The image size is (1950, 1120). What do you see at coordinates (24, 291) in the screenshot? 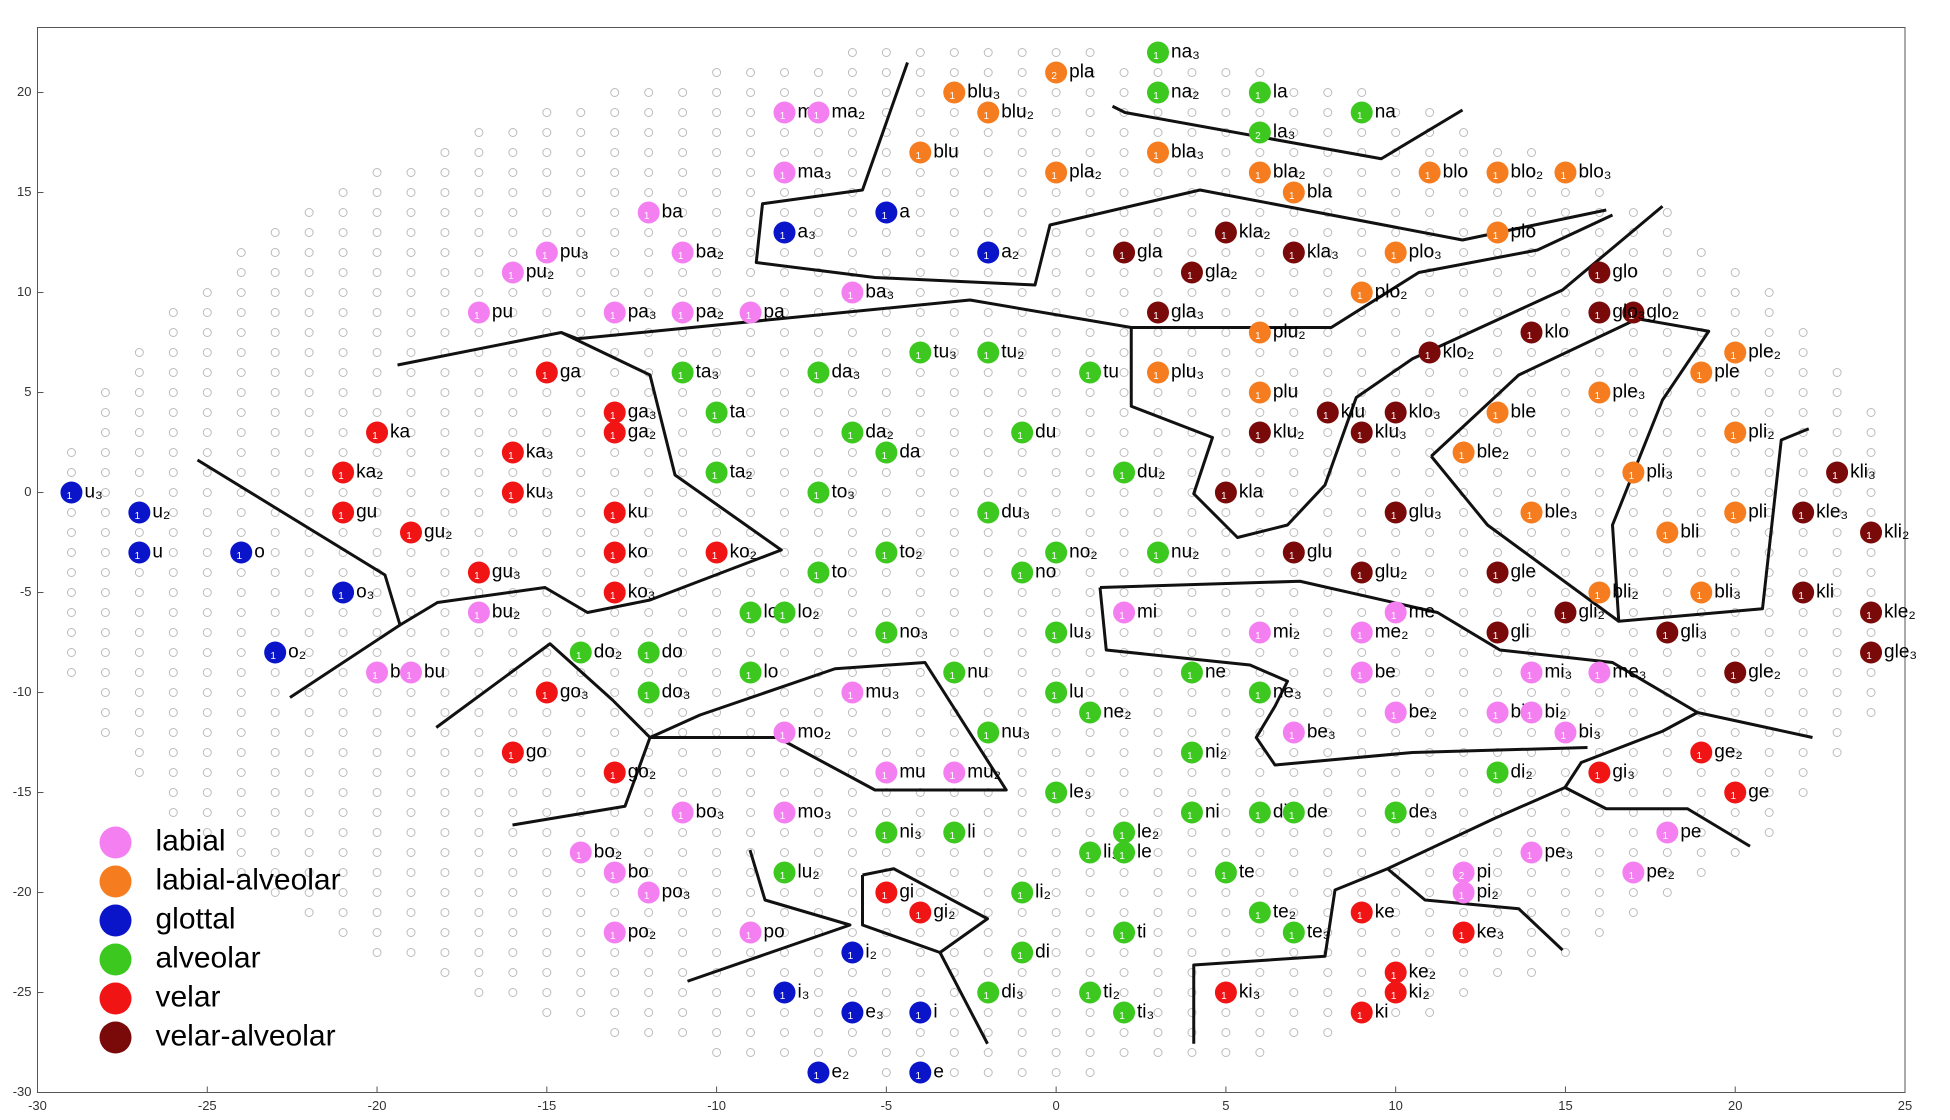
I see `y-tick-label: 10` at bounding box center [24, 291].